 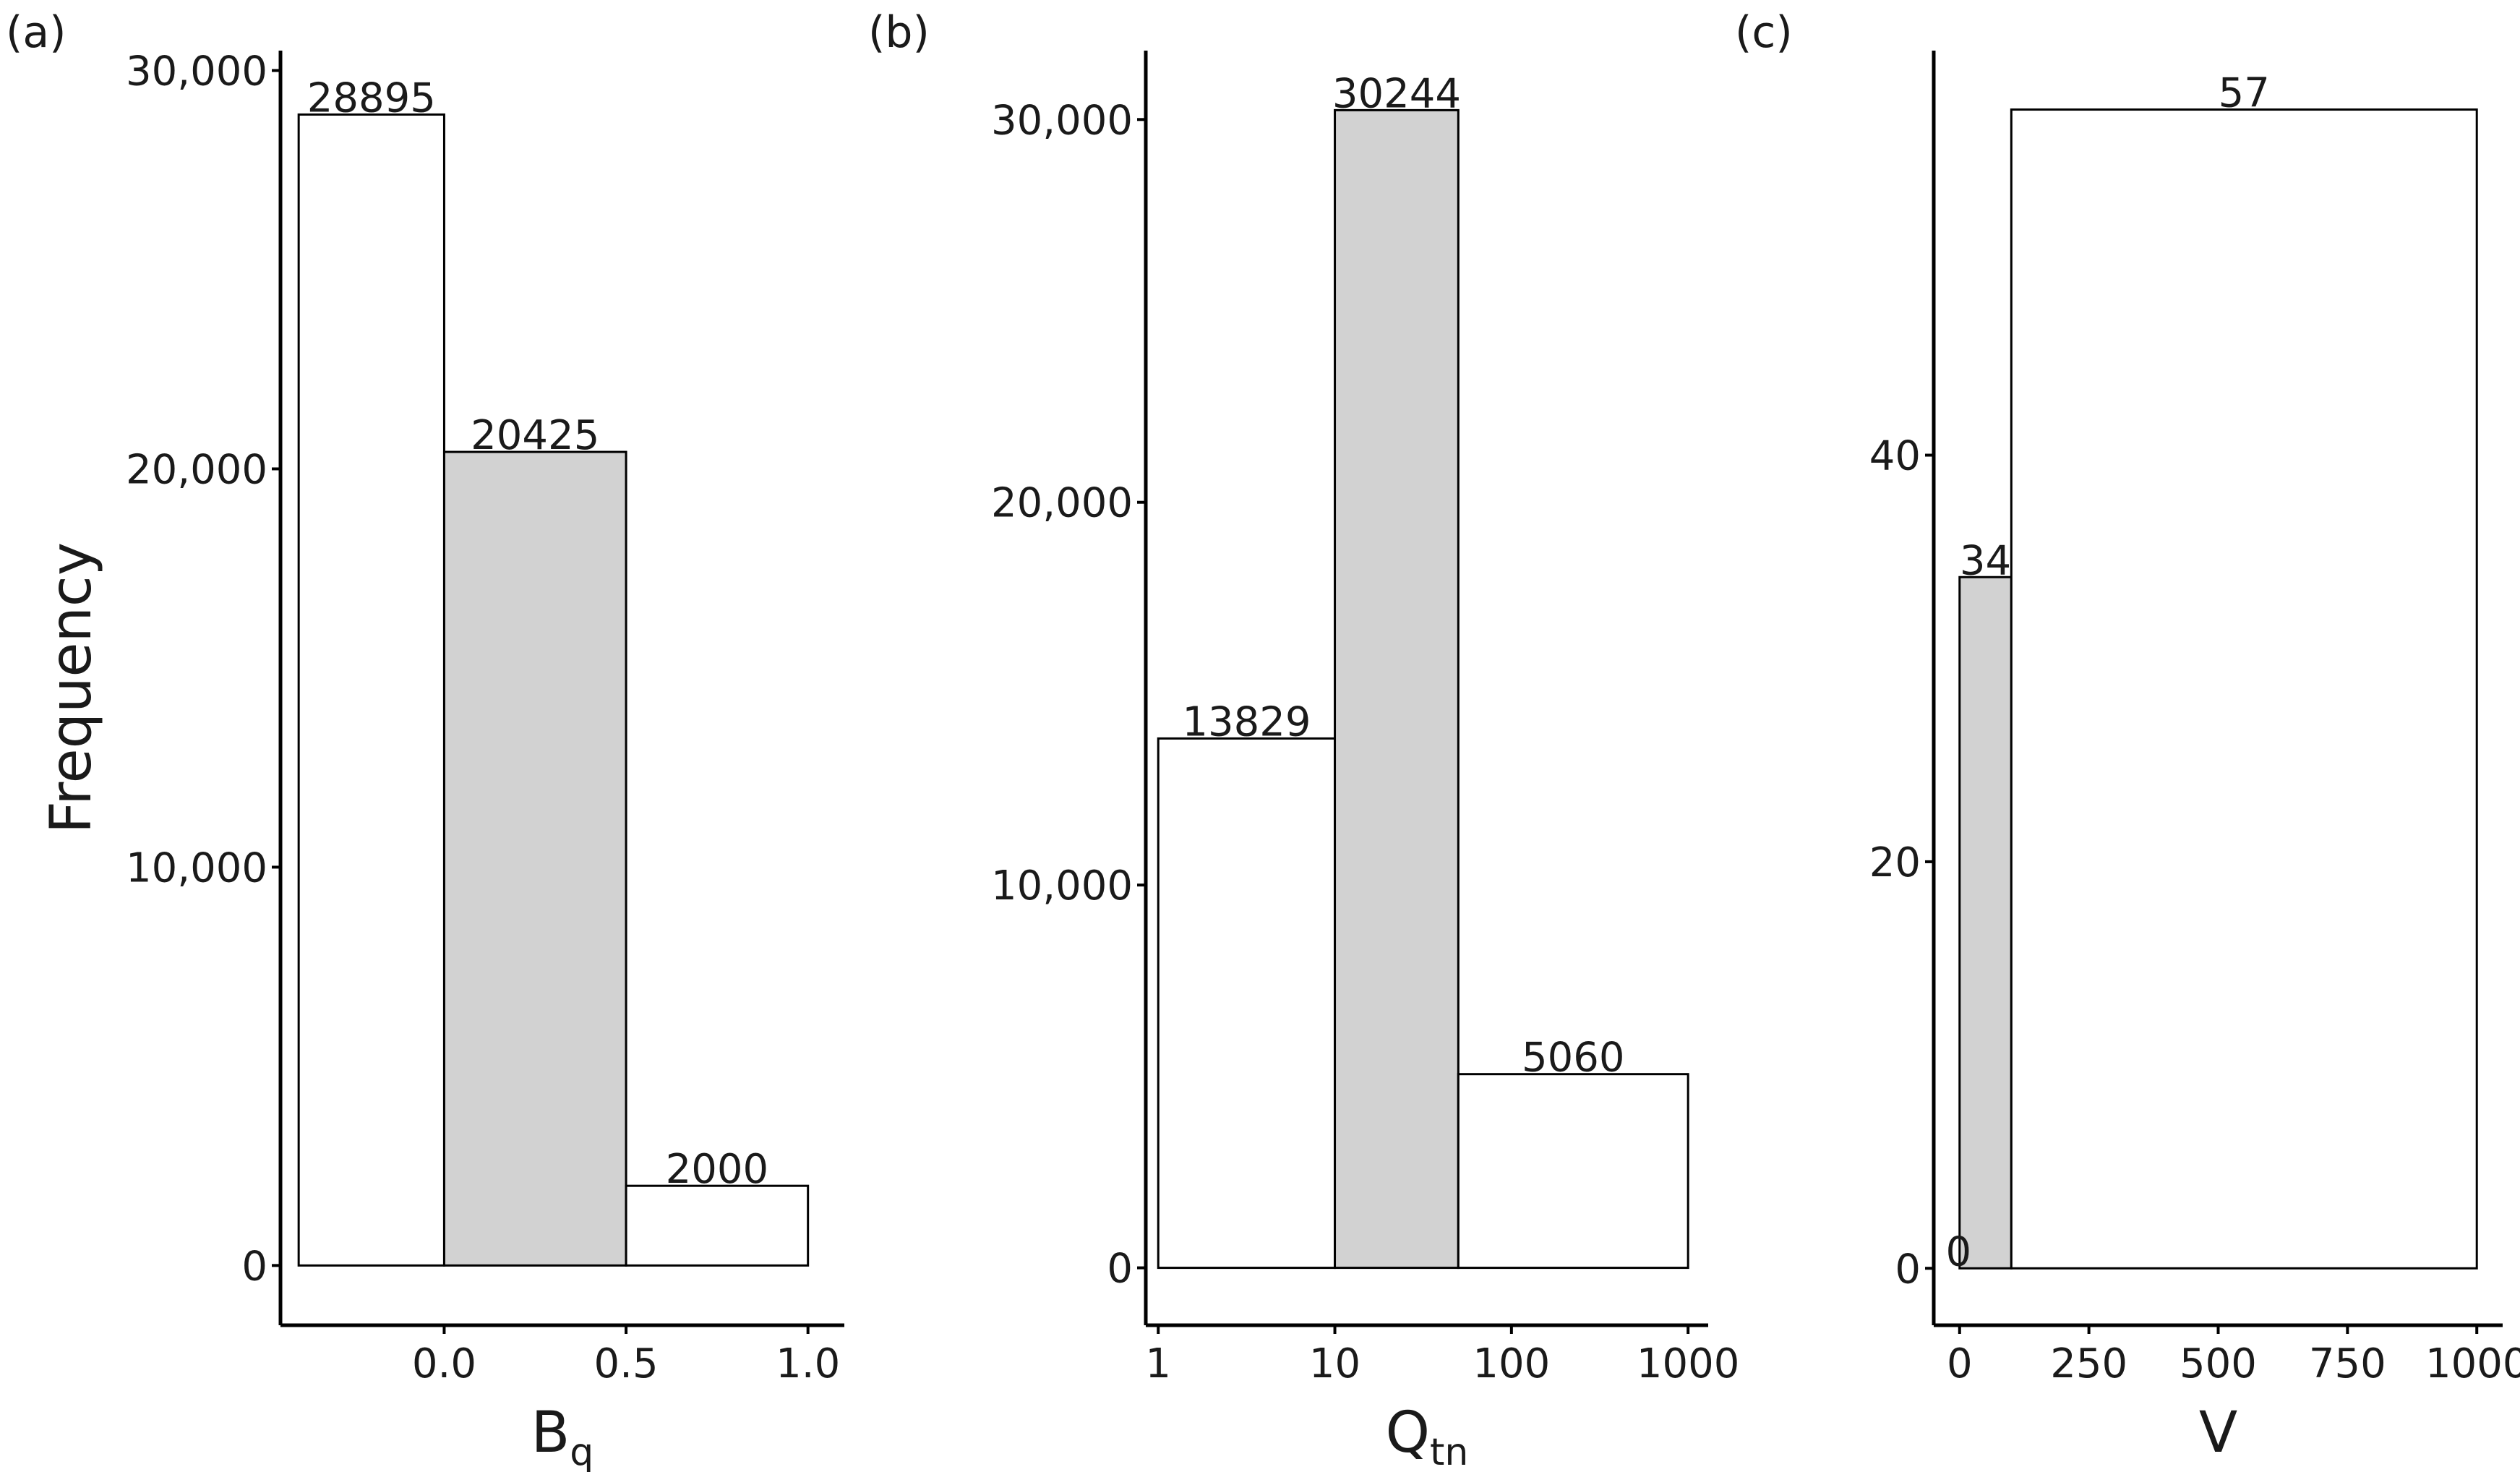 What do you see at coordinates (535, 435) in the screenshot?
I see `data-label-2: 20425` at bounding box center [535, 435].